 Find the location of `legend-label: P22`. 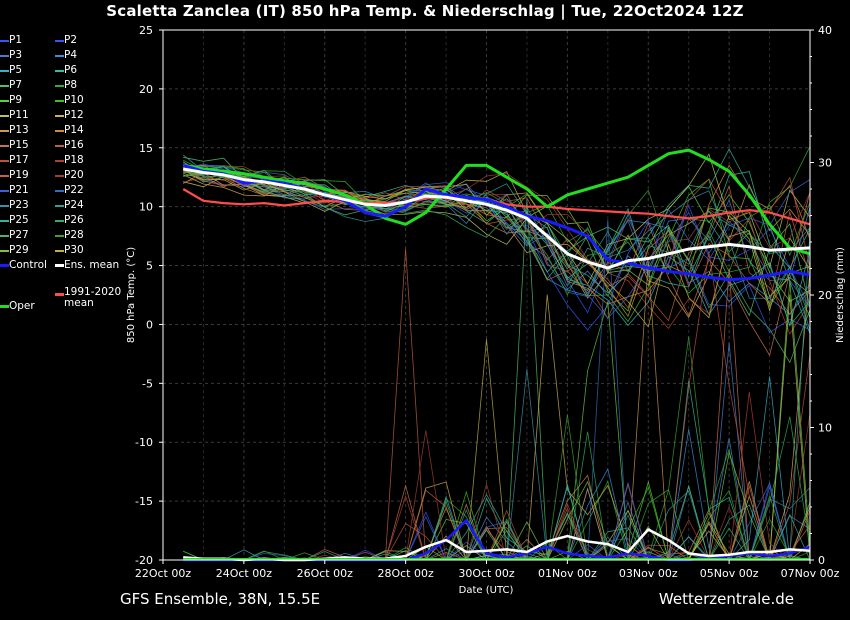

legend-label: P22 is located at coordinates (74, 190).